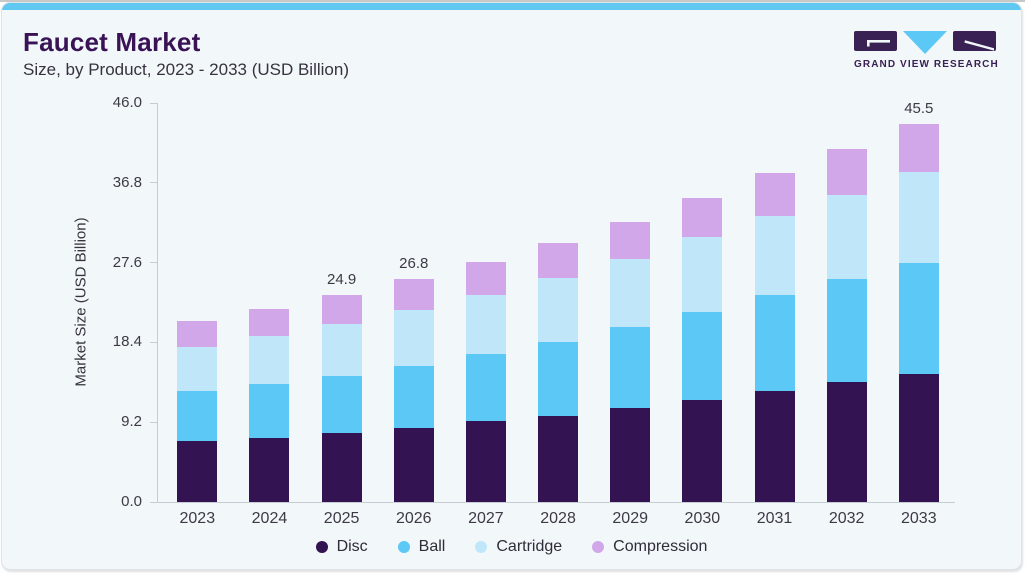 The height and width of the screenshot is (576, 1025). What do you see at coordinates (558, 378) in the screenshot?
I see `bar-segment-ball-2028` at bounding box center [558, 378].